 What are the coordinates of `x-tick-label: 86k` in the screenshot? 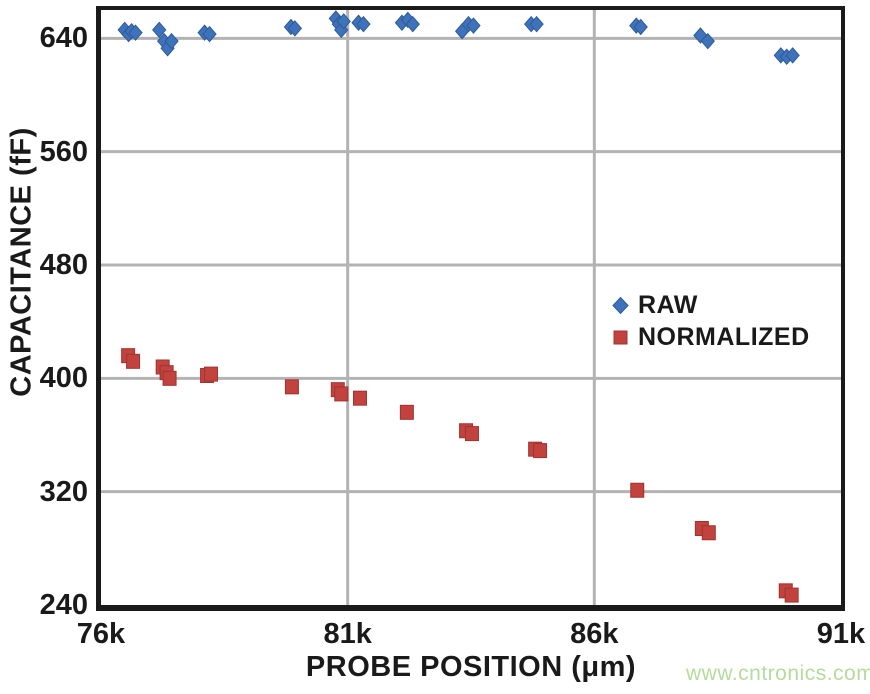 It's located at (594, 634).